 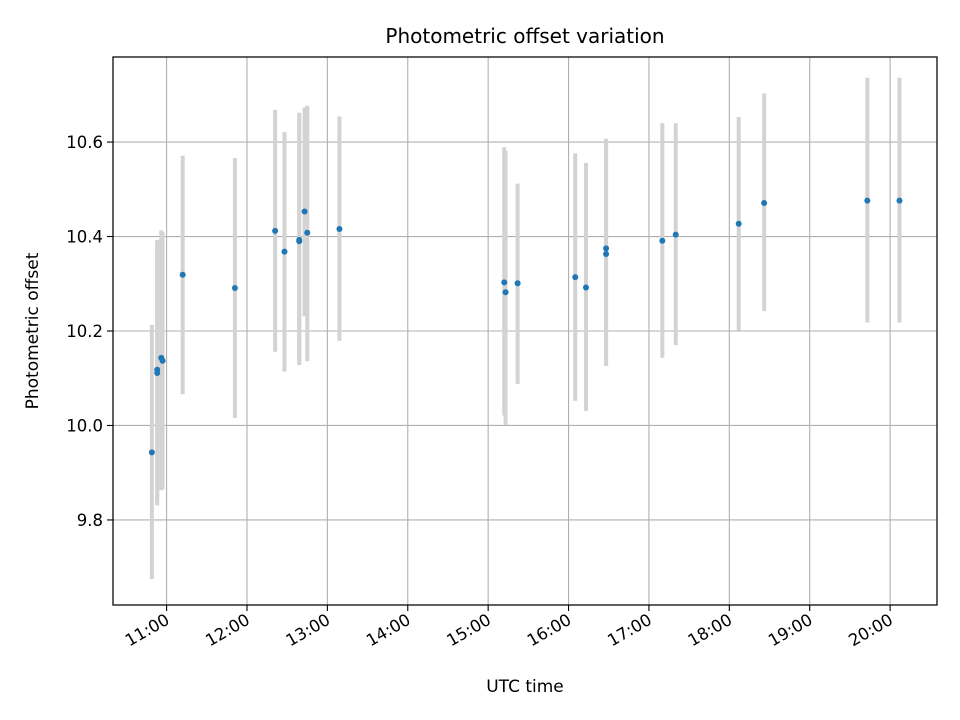 What do you see at coordinates (84, 142) in the screenshot?
I see `y-tick-label: 10.6` at bounding box center [84, 142].